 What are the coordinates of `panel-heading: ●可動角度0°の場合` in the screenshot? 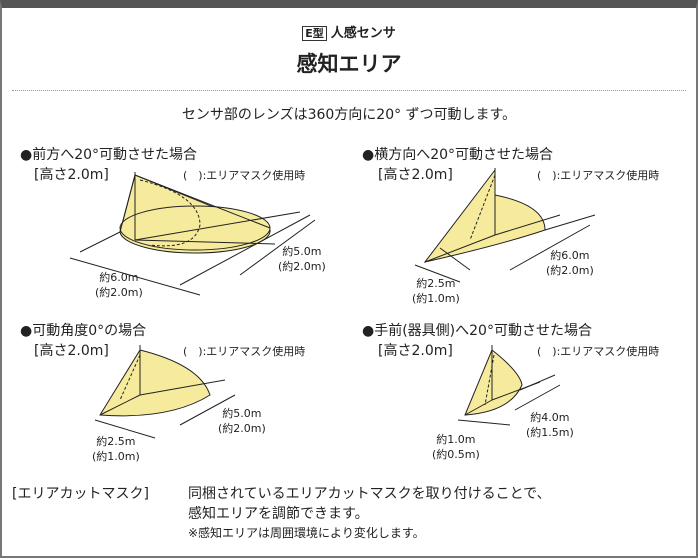 It's located at (83, 331).